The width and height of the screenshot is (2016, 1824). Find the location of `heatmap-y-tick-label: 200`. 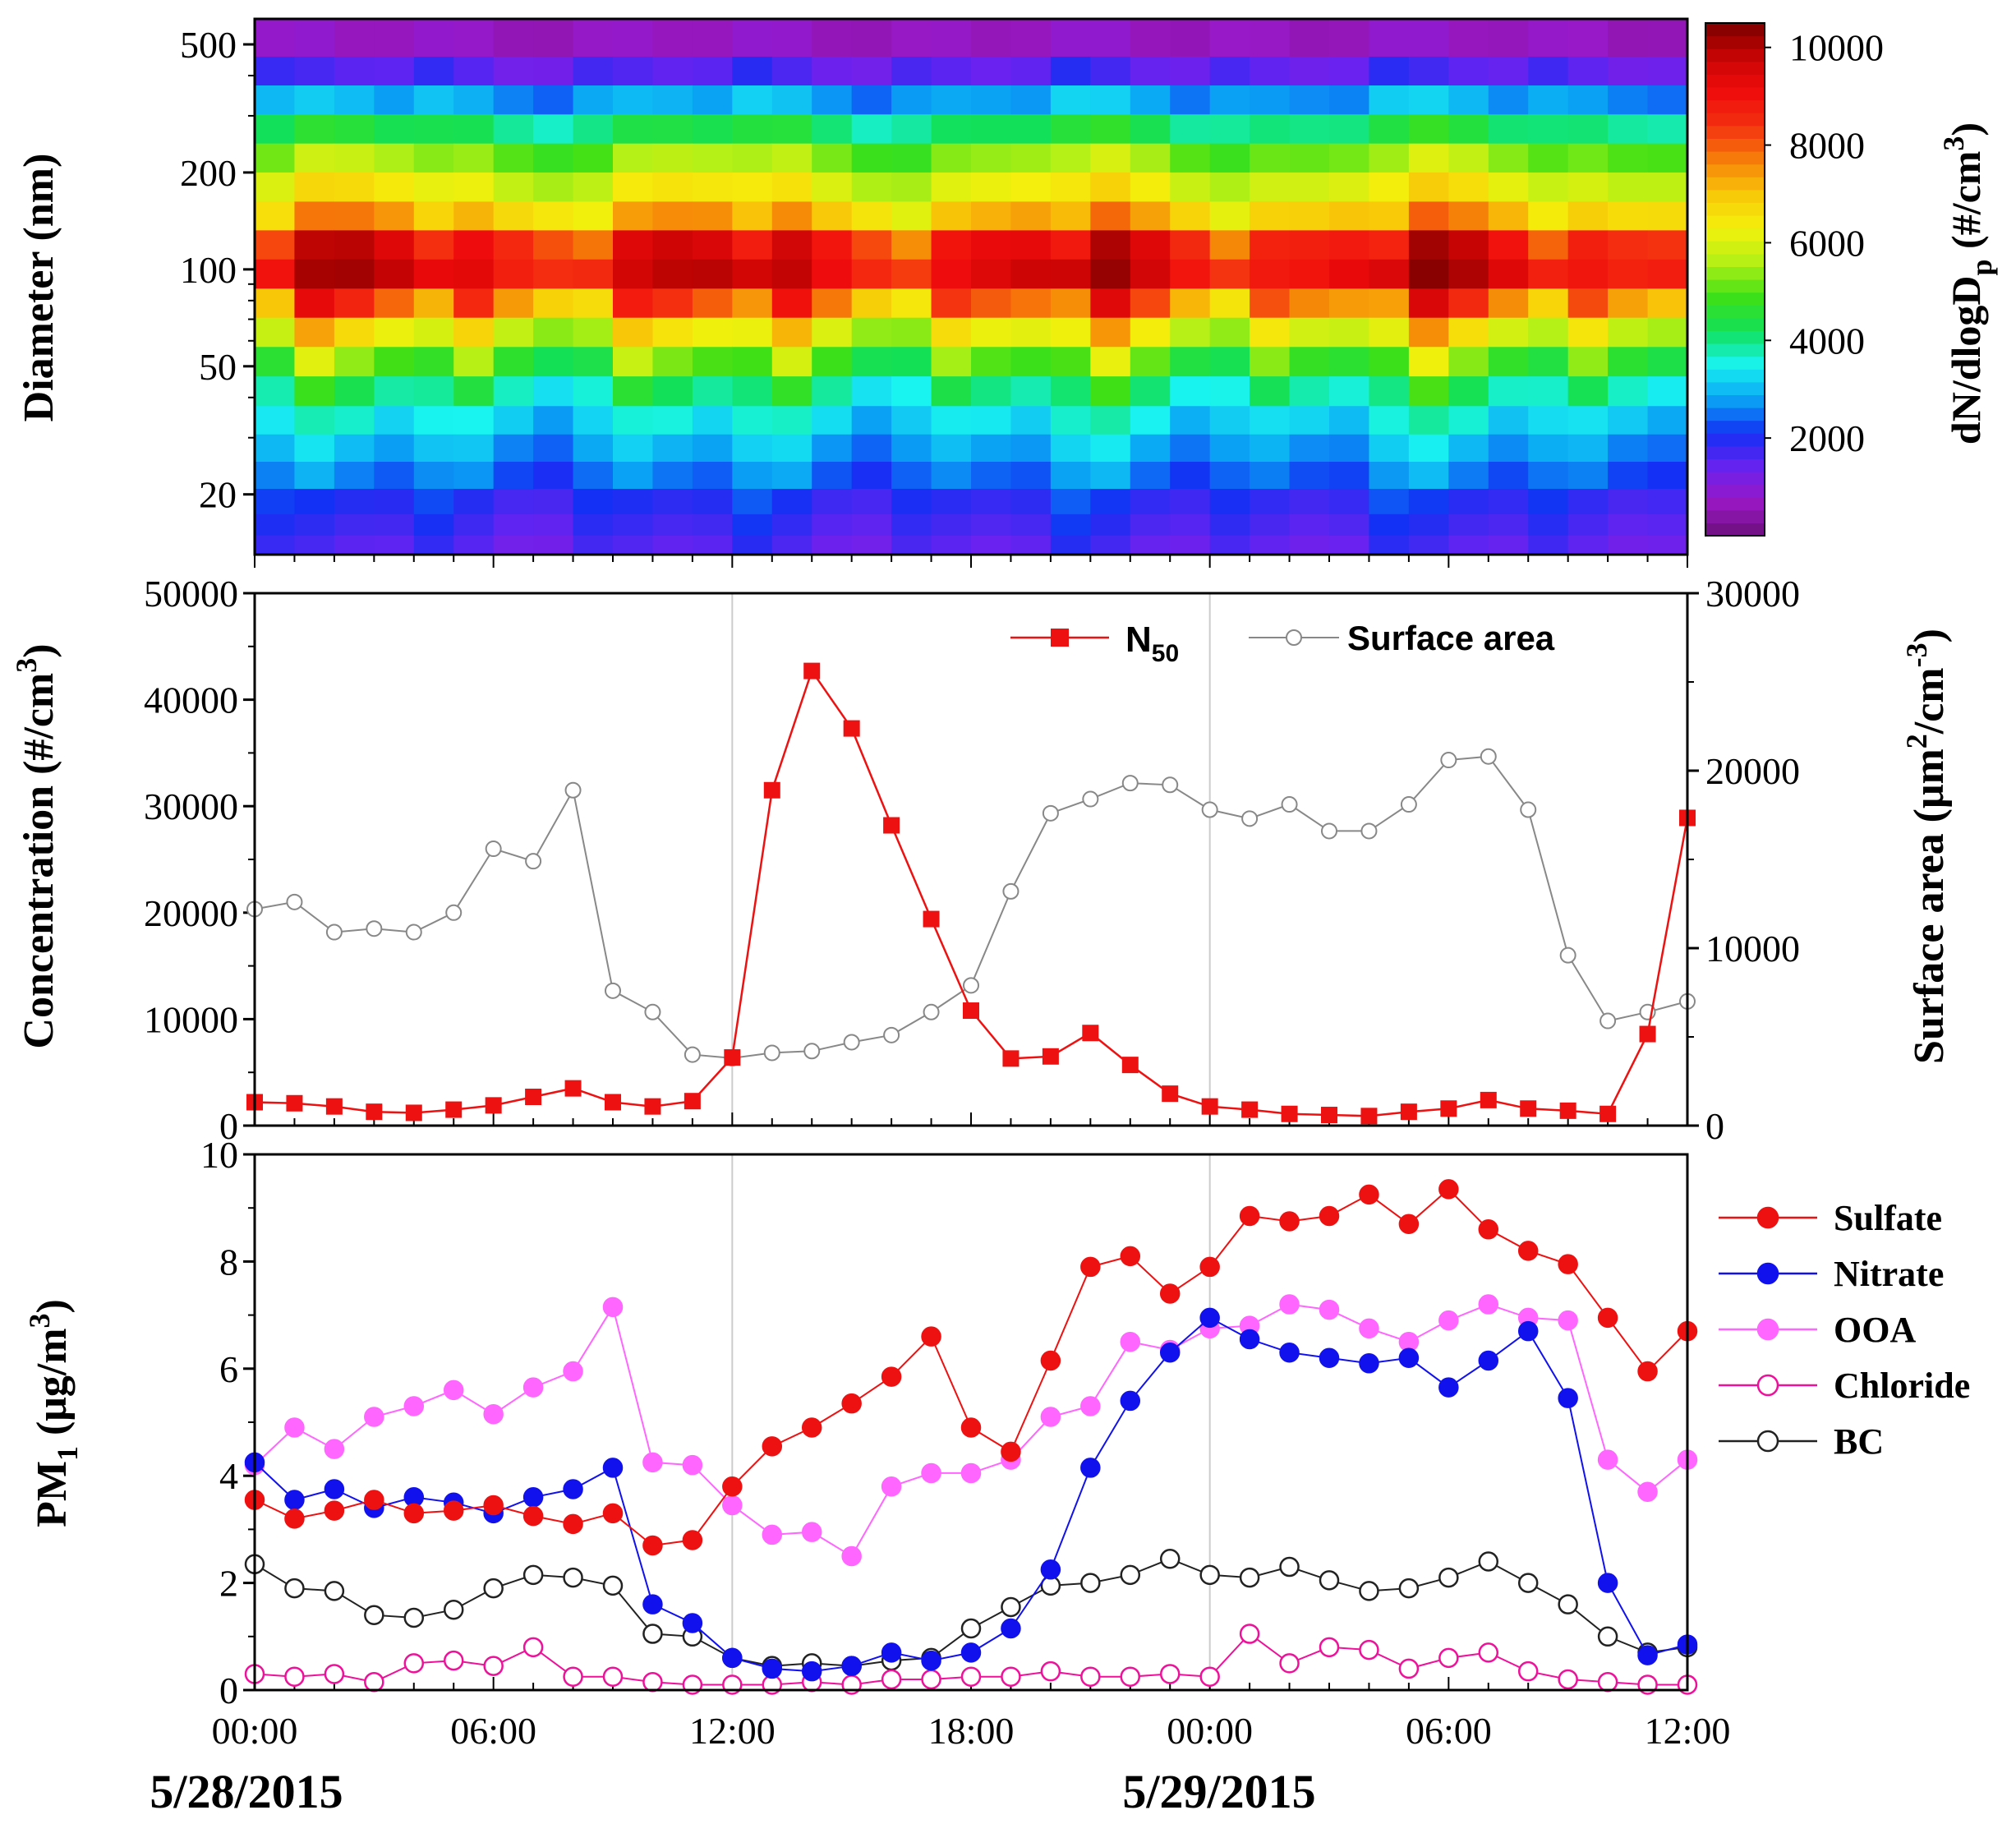

heatmap-y-tick-label: 200 is located at coordinates (208, 173).